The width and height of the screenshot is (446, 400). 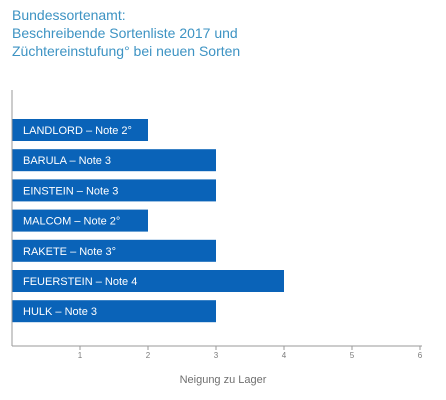 I want to click on bar-malcom, so click(x=80, y=220).